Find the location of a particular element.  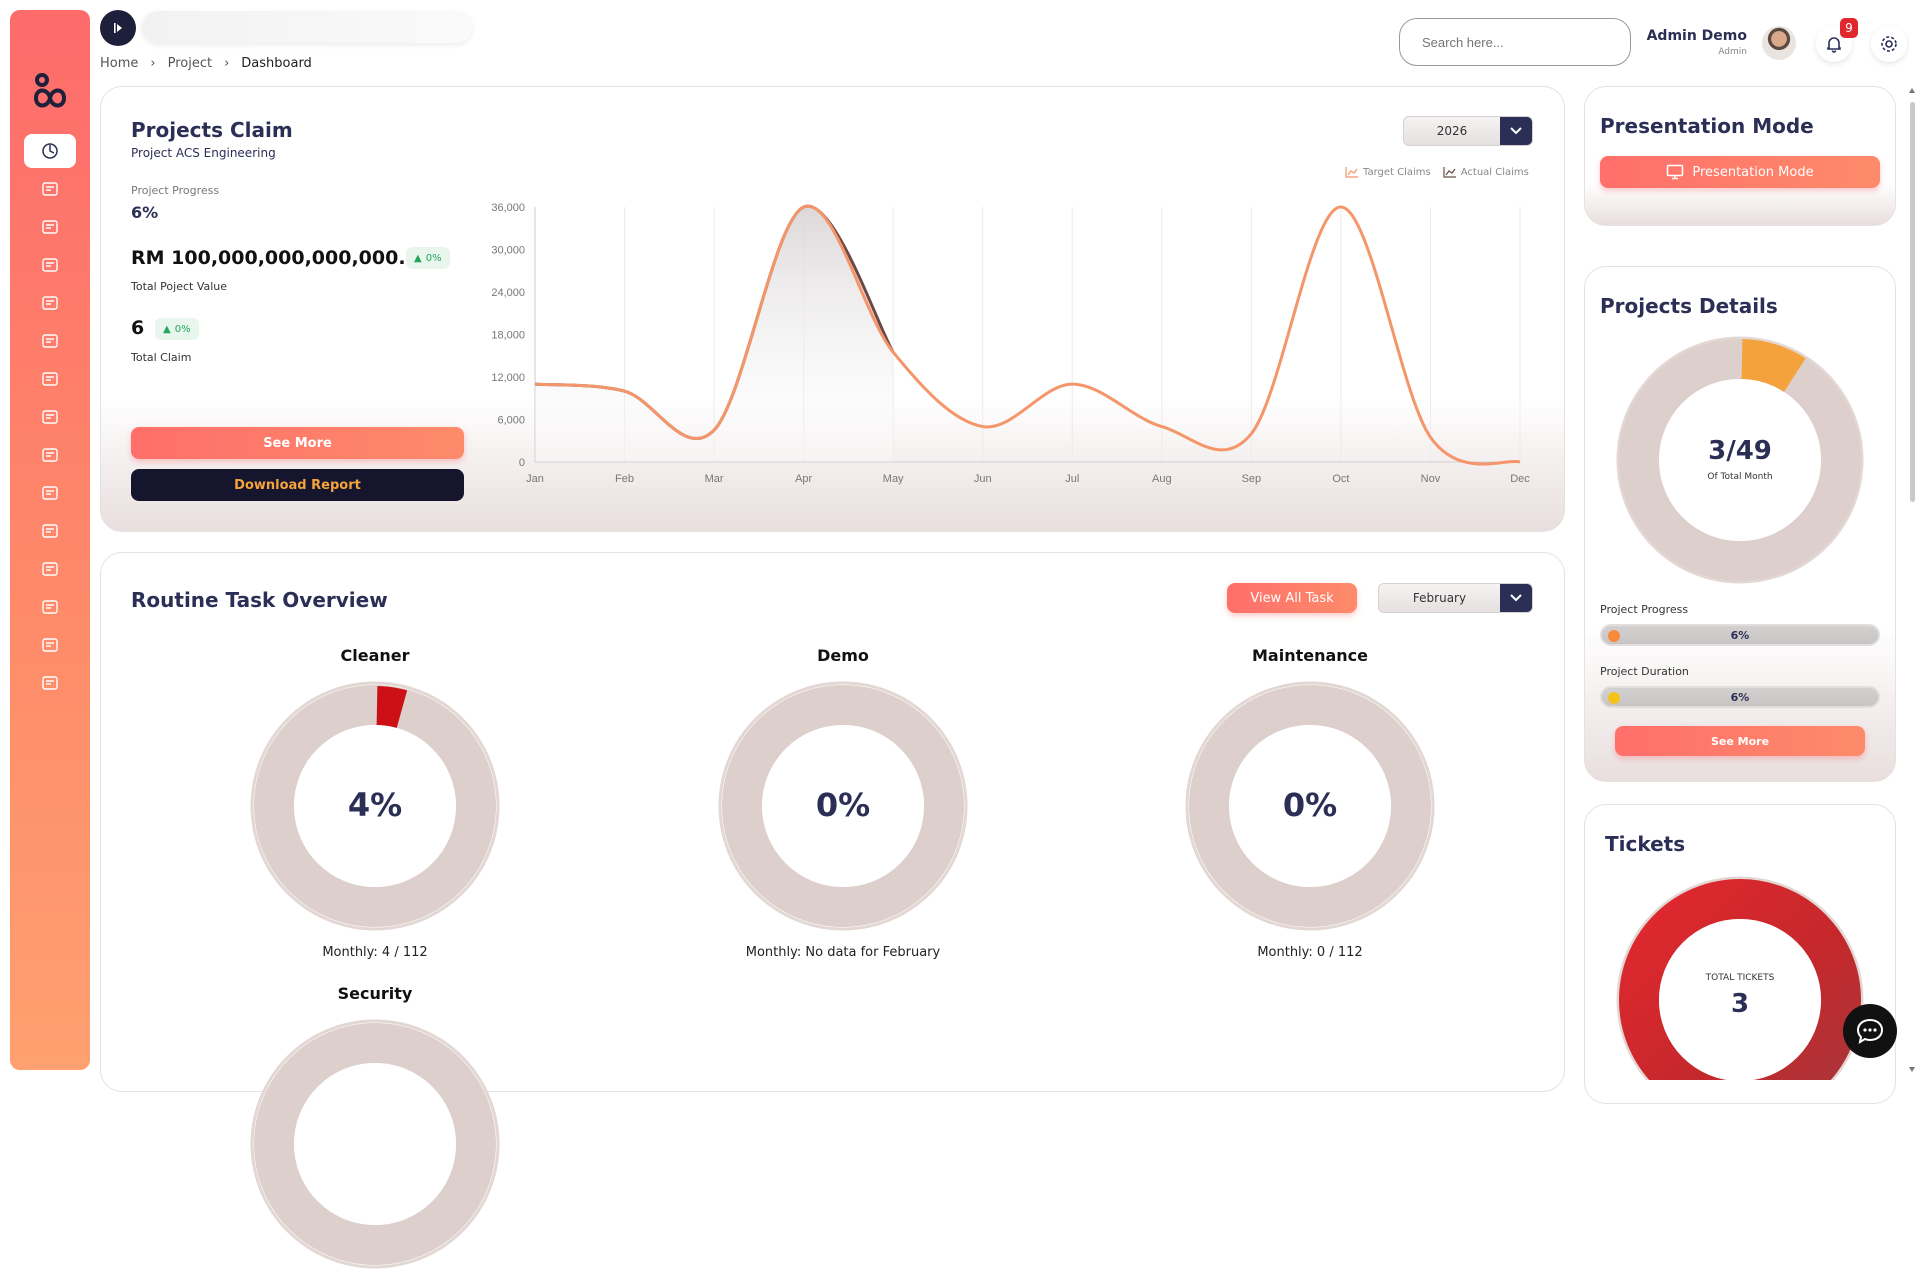

project-duration-value: 6% is located at coordinates (1740, 697).